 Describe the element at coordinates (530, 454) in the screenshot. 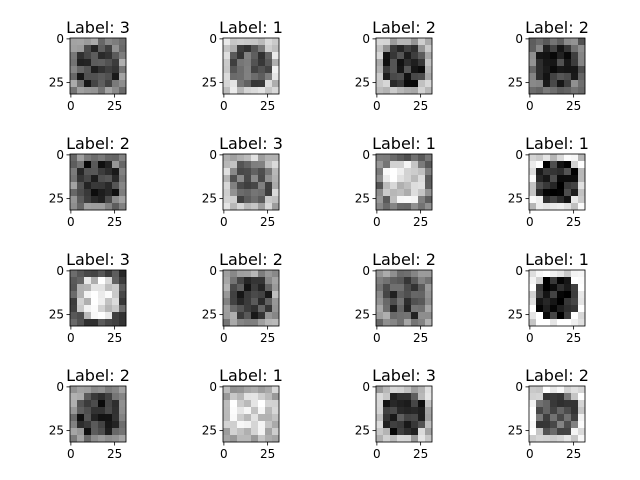

I see `x-tick-label: 0` at that location.